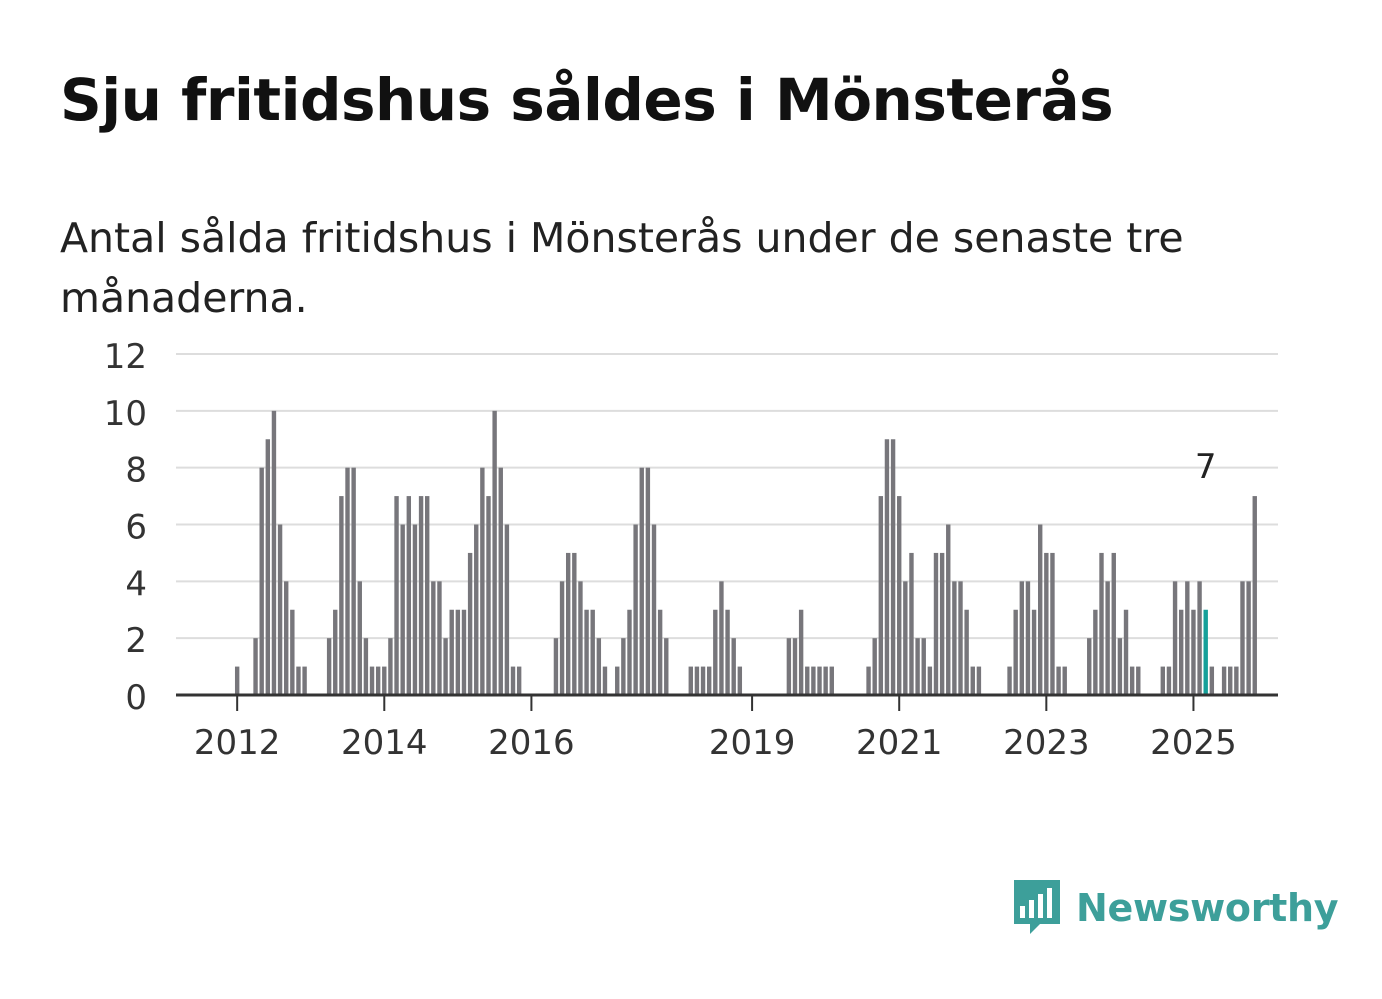  What do you see at coordinates (1037, 907) in the screenshot?
I see `newsworthy-chart-bubble-icon` at bounding box center [1037, 907].